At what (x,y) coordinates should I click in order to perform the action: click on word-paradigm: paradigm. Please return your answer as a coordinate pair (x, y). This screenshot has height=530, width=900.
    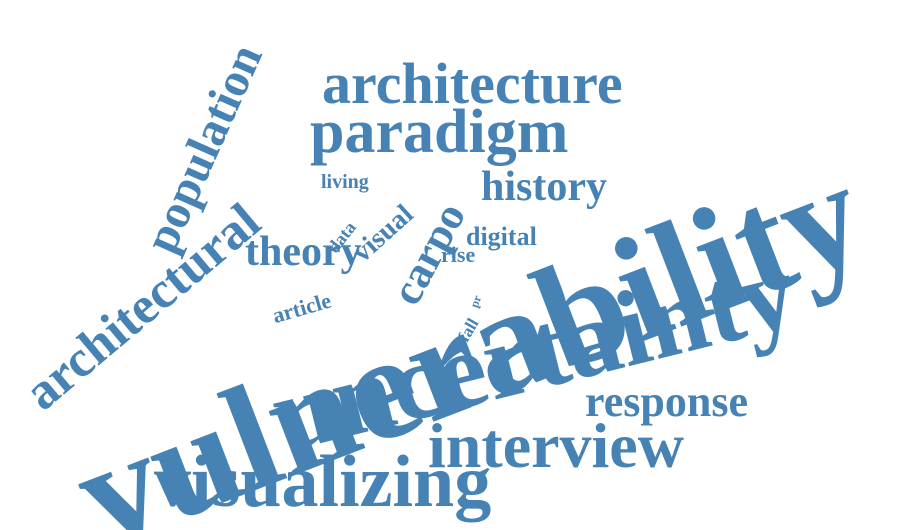
    Looking at the image, I should click on (439, 132).